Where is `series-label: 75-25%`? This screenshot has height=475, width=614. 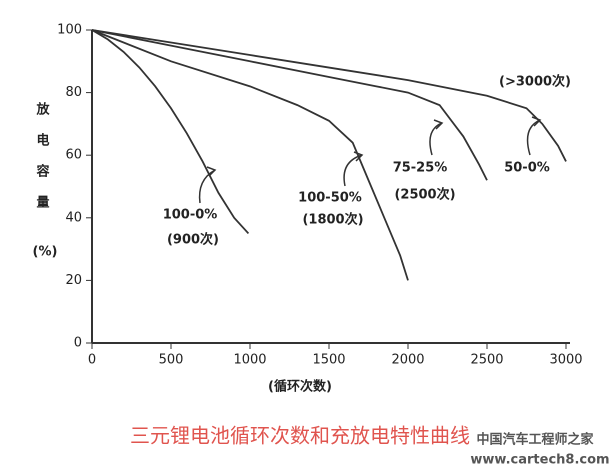 series-label: 75-25% is located at coordinates (420, 168).